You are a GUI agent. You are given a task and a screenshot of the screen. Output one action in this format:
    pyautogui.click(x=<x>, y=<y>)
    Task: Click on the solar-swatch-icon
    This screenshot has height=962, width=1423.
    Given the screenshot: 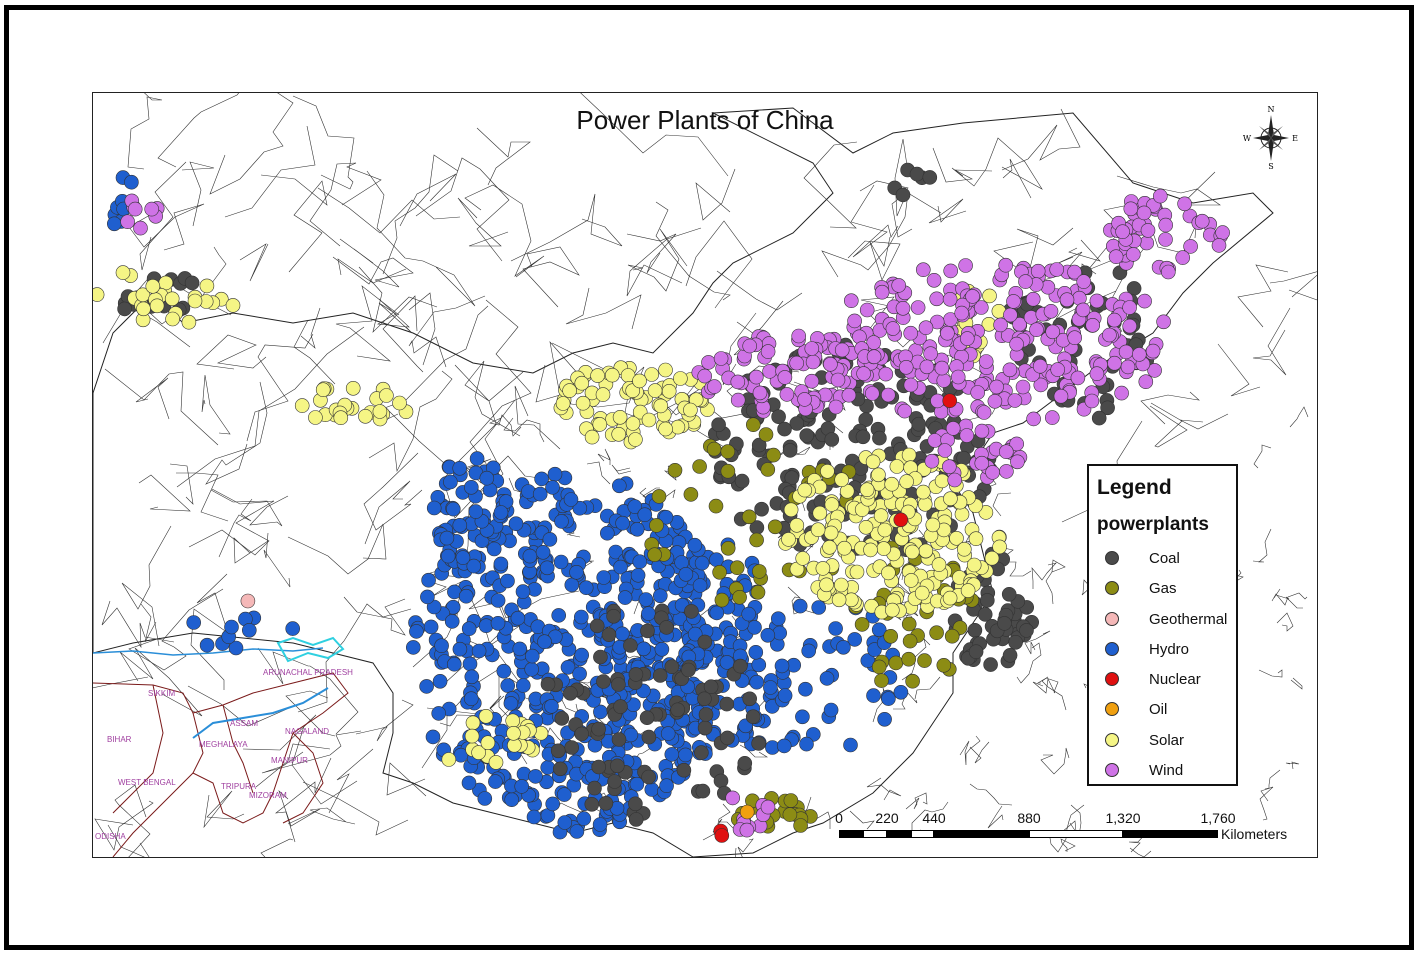 What is the action you would take?
    pyautogui.click(x=1112, y=740)
    